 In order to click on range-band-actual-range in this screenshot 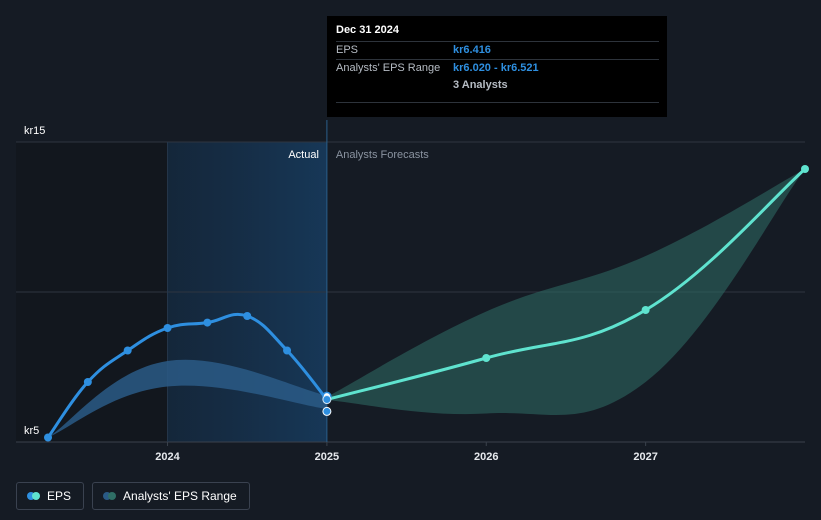, I will do `click(187, 398)`.